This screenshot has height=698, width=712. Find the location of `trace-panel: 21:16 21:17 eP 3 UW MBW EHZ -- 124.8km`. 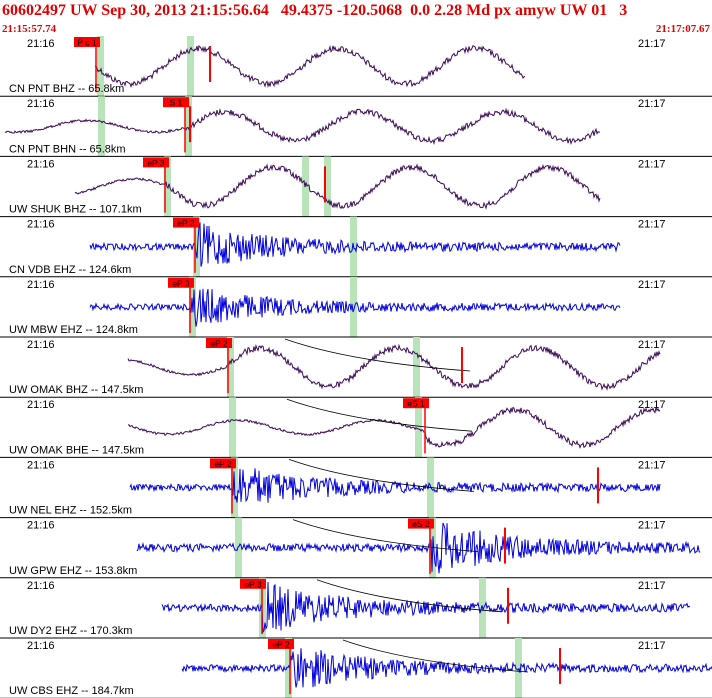

trace-panel: 21:16 21:17 eP 3 UW MBW EHZ -- 124.8km is located at coordinates (356, 307).